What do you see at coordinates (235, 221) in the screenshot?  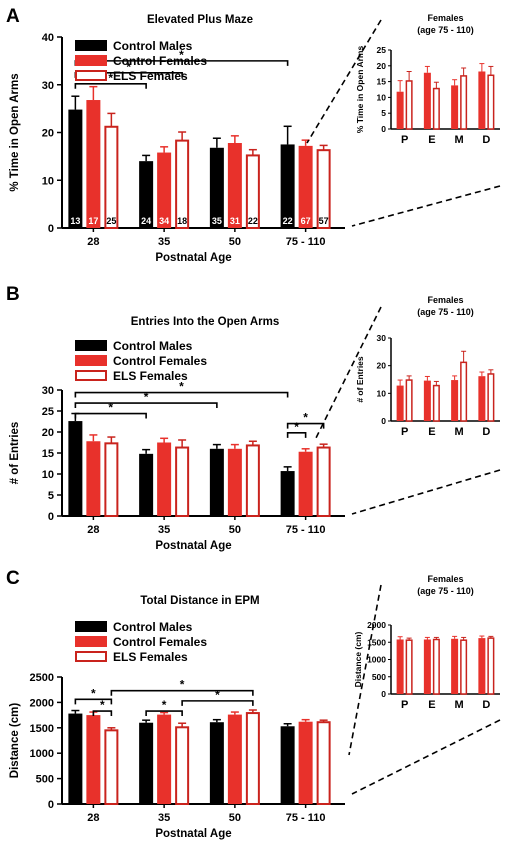 I see `n-label-control-females: 31` at bounding box center [235, 221].